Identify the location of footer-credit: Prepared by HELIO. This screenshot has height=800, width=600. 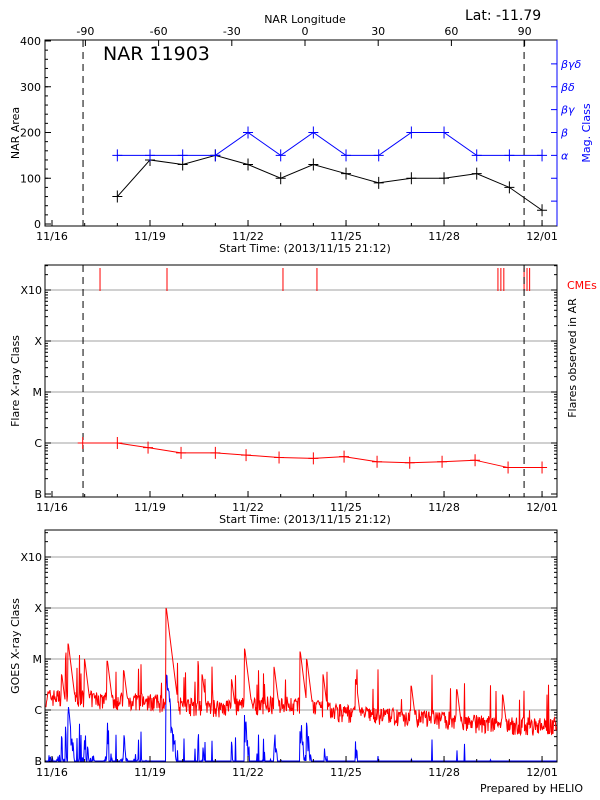
(531, 788).